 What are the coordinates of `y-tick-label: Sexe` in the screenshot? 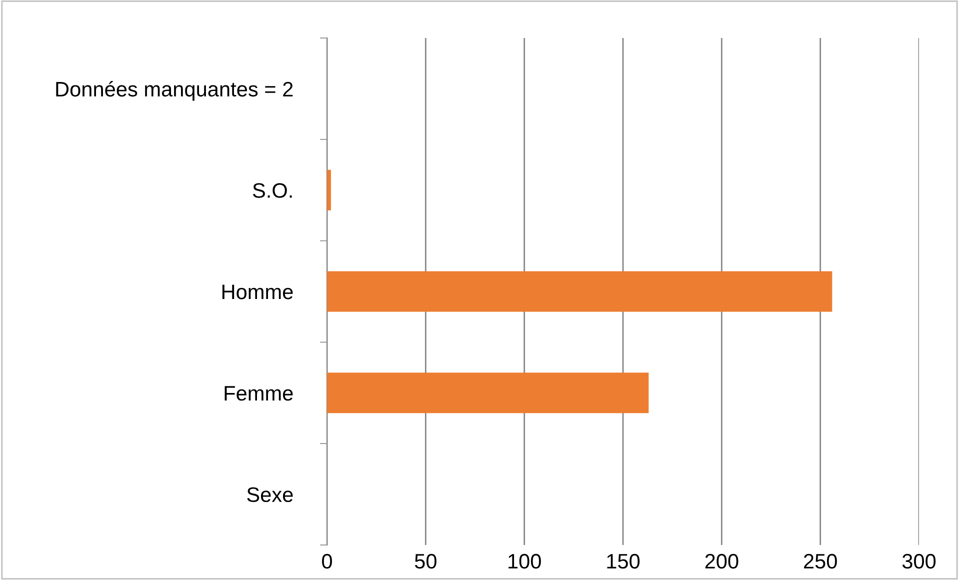 It's located at (270, 494).